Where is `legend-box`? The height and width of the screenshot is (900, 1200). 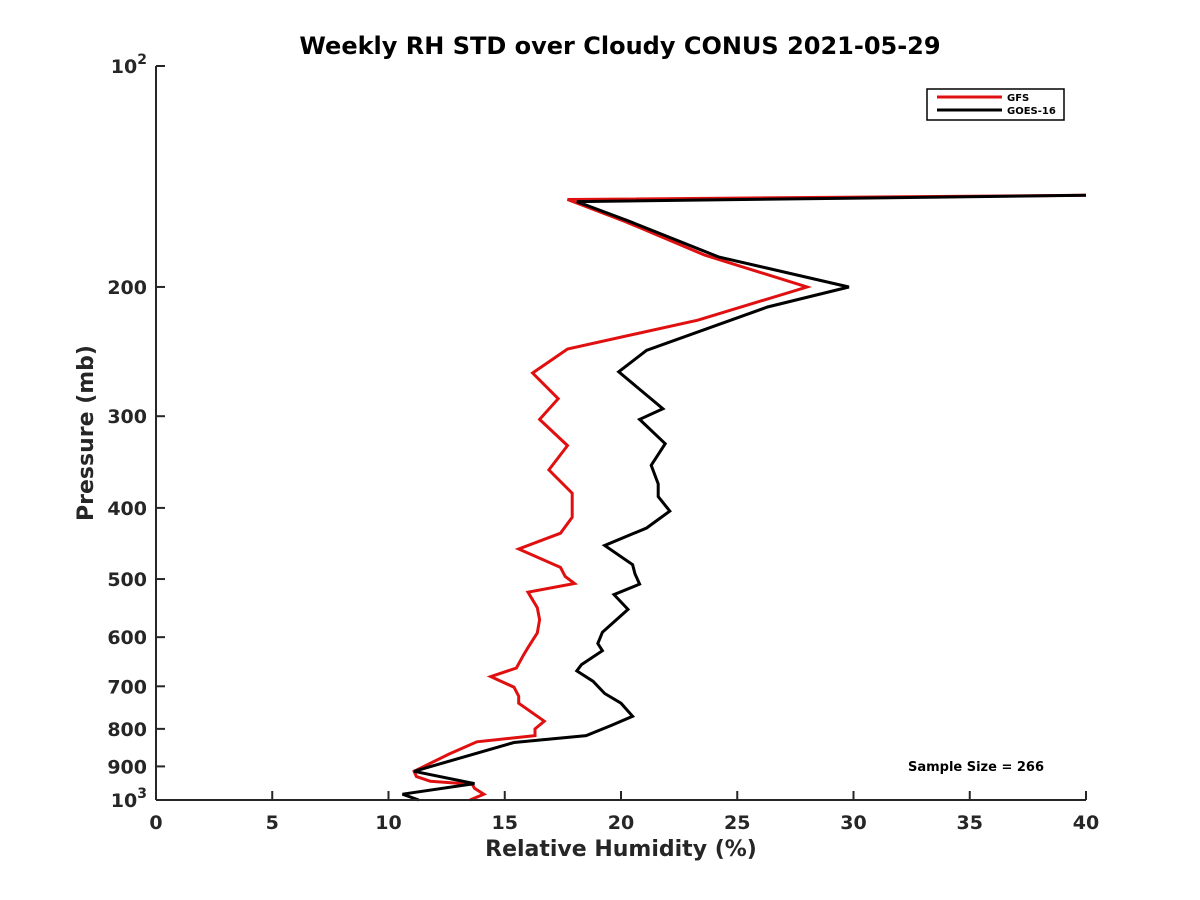
legend-box is located at coordinates (995, 104).